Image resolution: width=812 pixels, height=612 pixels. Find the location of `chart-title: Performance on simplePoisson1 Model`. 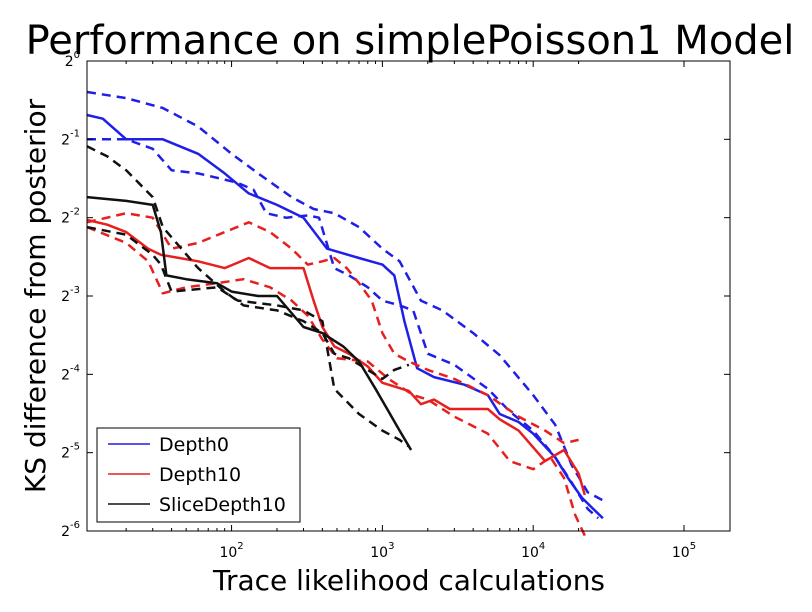

chart-title: Performance on simplePoisson1 Model is located at coordinates (410, 41).